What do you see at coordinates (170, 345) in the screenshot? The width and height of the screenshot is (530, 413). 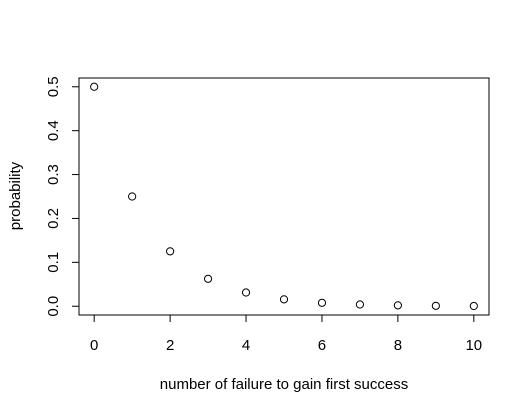 I see `x-tick-label: 2` at bounding box center [170, 345].